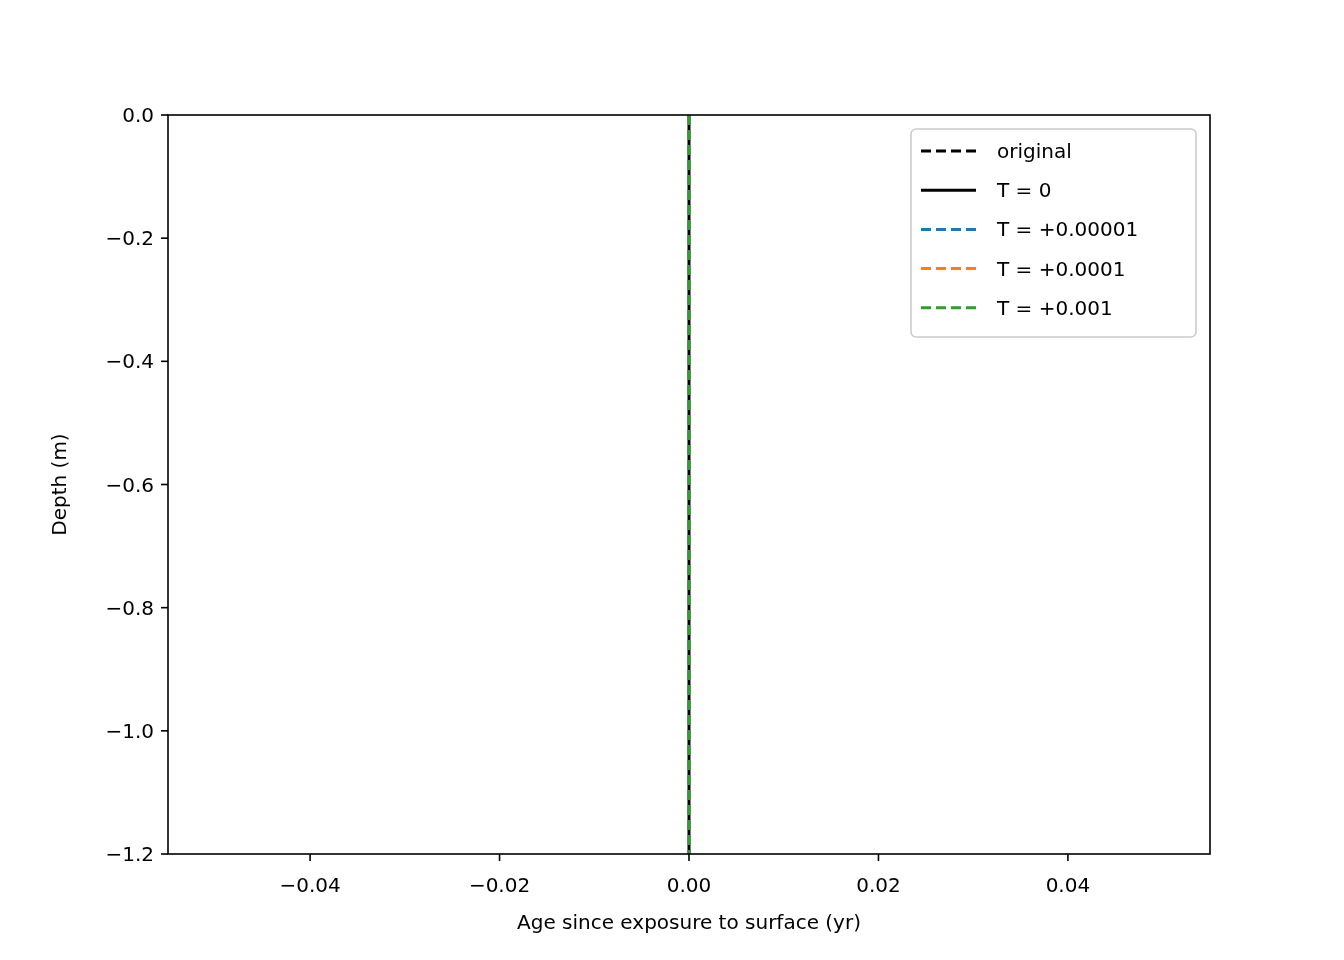 Image resolution: width=1344 pixels, height=960 pixels. What do you see at coordinates (129, 607) in the screenshot?
I see `y-tick-label: −0.8` at bounding box center [129, 607].